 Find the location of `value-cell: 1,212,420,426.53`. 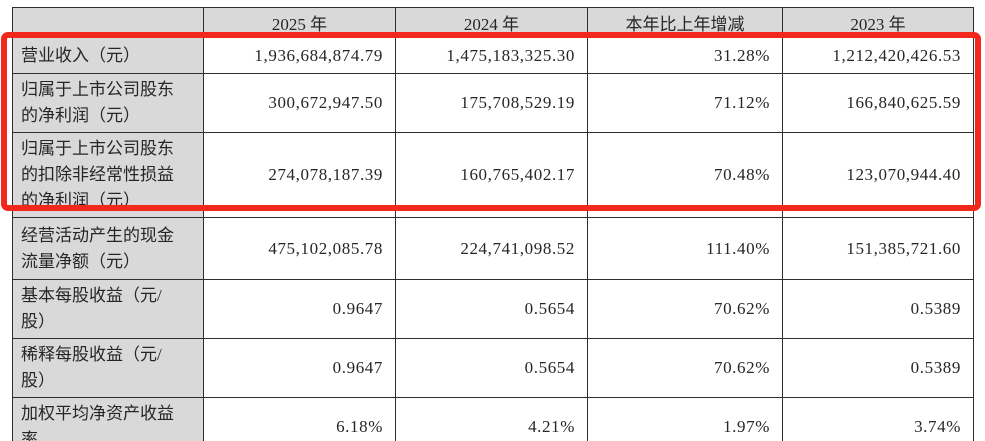

value-cell: 1,212,420,426.53 is located at coordinates (878, 55).